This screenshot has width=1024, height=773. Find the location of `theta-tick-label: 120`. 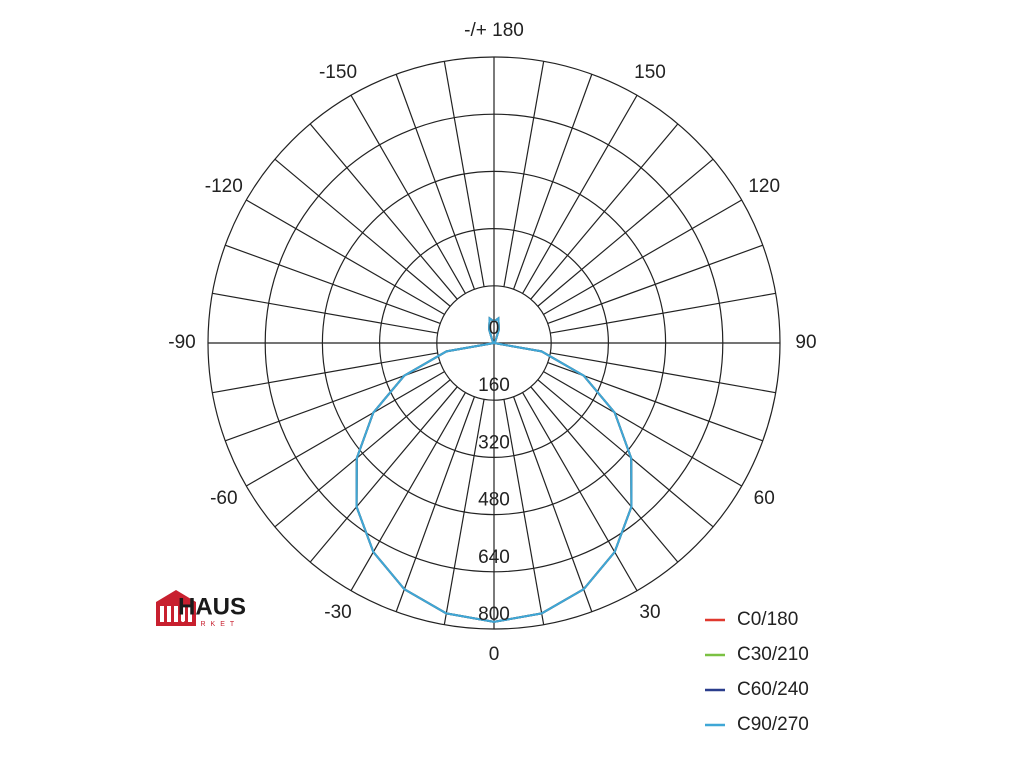

theta-tick-label: 120 is located at coordinates (764, 186).